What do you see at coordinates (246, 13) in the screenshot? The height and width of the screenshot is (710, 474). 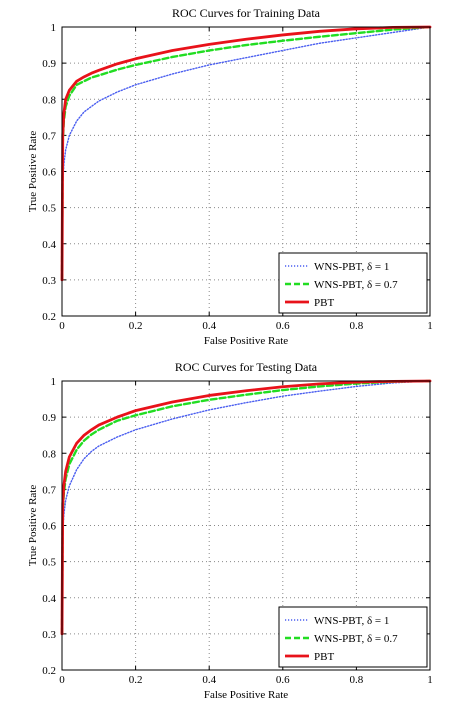 I see `chart-title: ROC Curves for Training Data` at bounding box center [246, 13].